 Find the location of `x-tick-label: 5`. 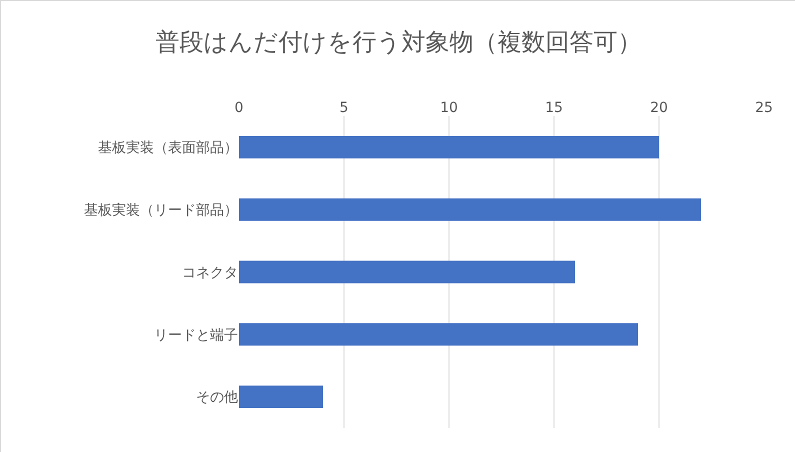

x-tick-label: 5 is located at coordinates (344, 108).